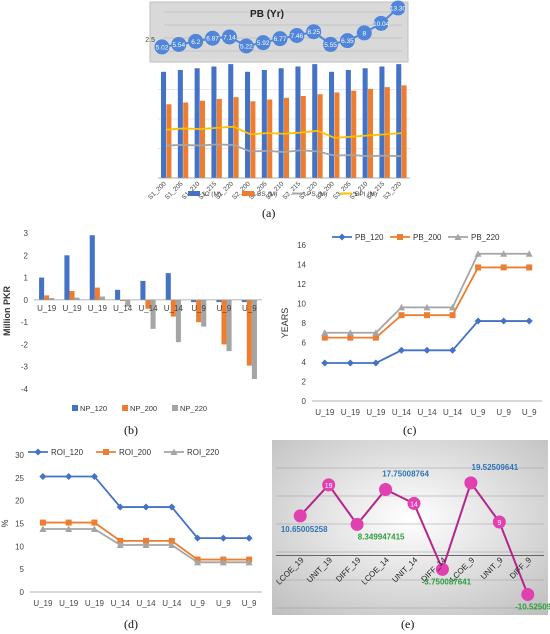 The height and width of the screenshot is (634, 550). Describe the element at coordinates (143, 408) in the screenshot. I see `legend-label: NP_200` at that location.